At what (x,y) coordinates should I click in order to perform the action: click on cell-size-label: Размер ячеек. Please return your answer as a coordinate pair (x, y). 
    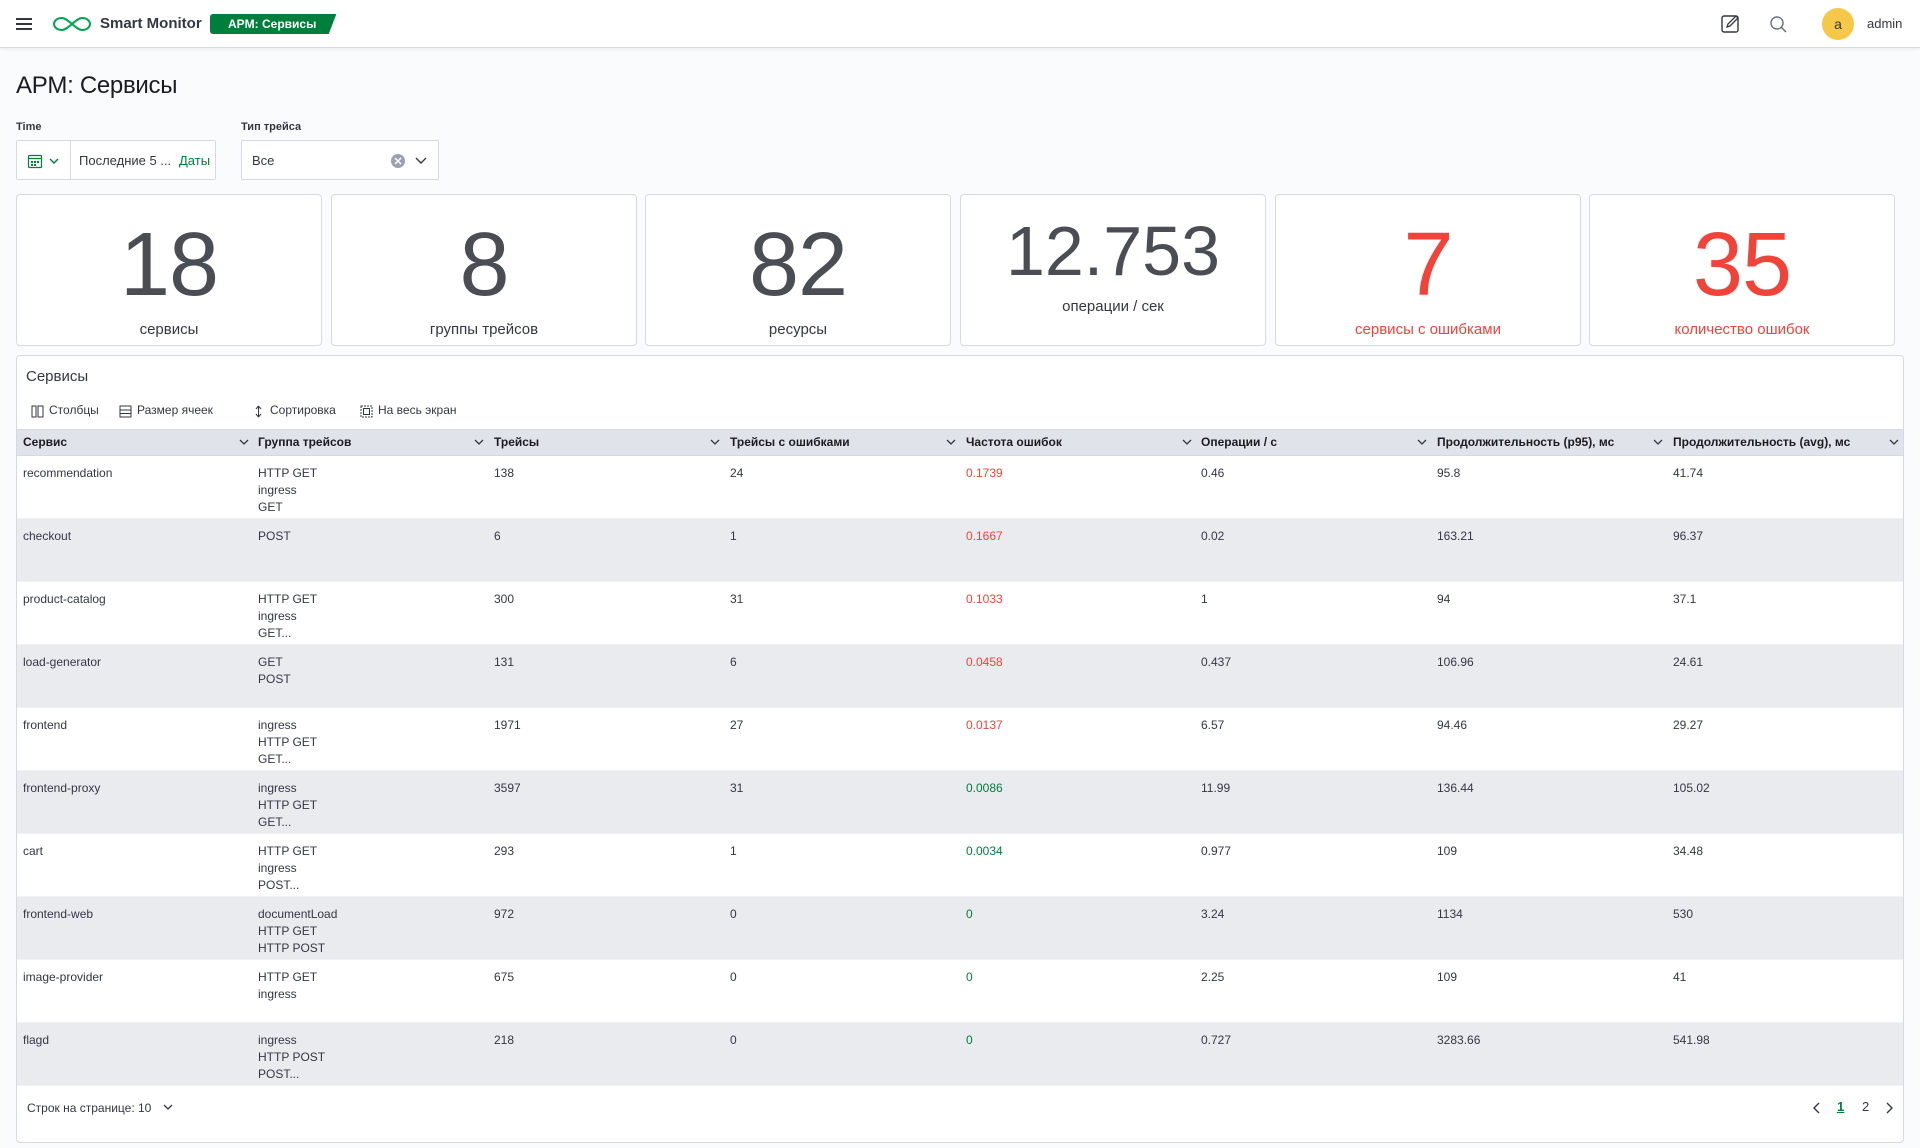
    Looking at the image, I should click on (175, 410).